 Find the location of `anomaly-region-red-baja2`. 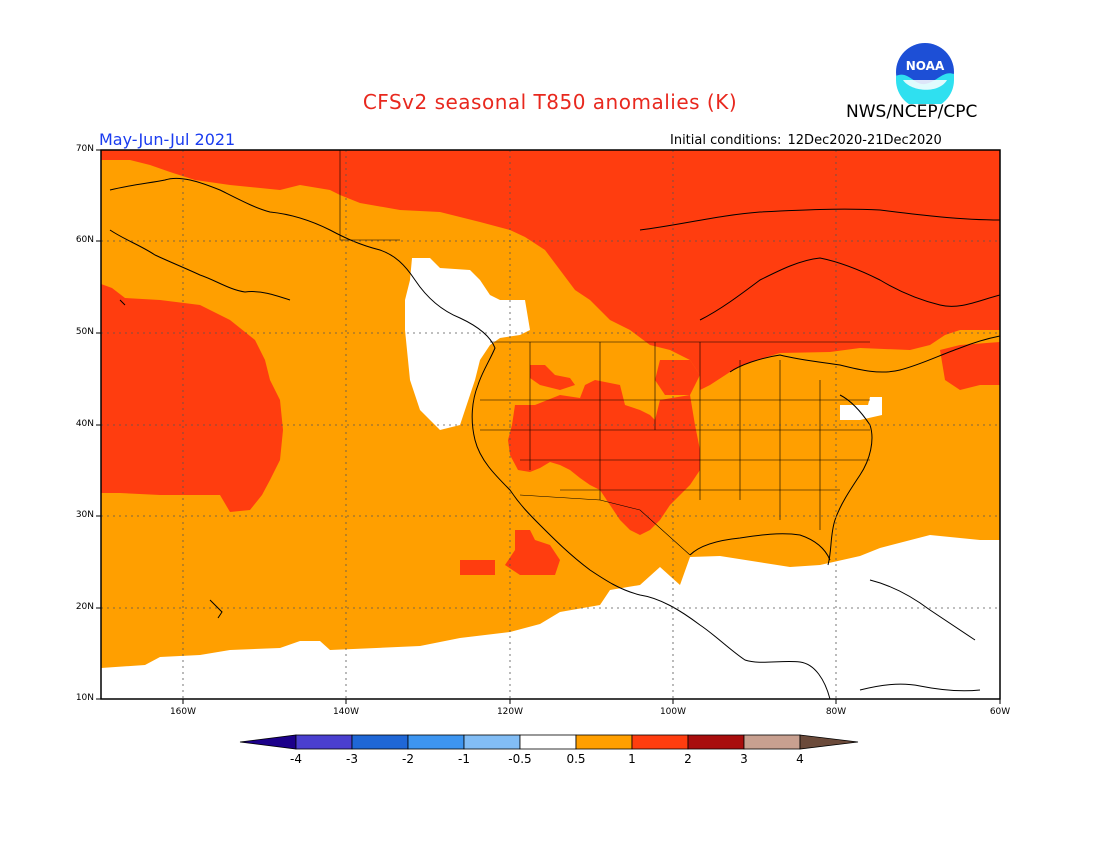

anomaly-region-red-baja2 is located at coordinates (477, 567).